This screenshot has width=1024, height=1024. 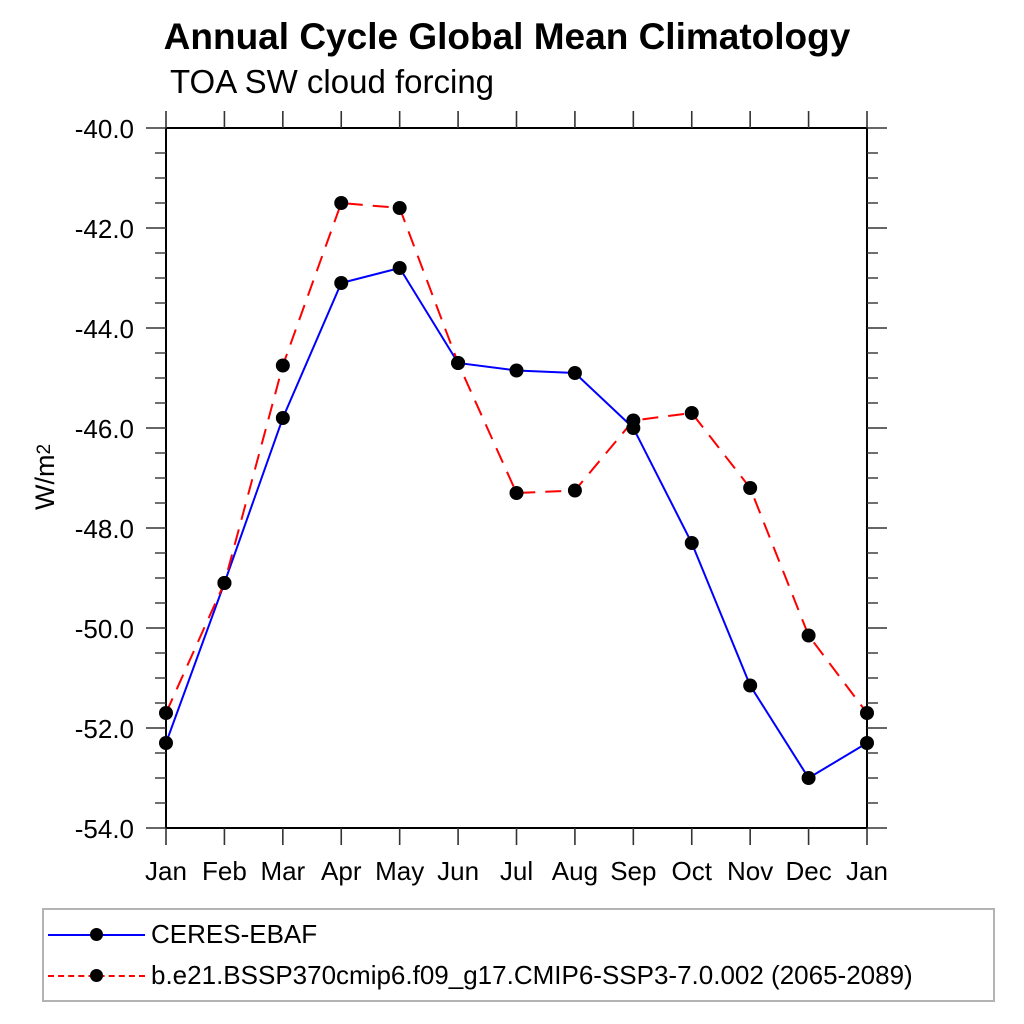 What do you see at coordinates (516, 871) in the screenshot?
I see `x-tick-label: Jul` at bounding box center [516, 871].